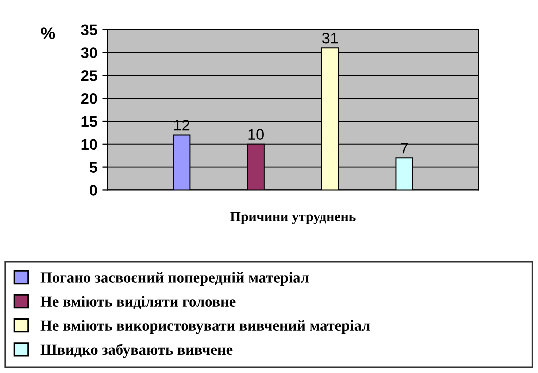  I want to click on y-tick-label: 5, so click(94, 168).